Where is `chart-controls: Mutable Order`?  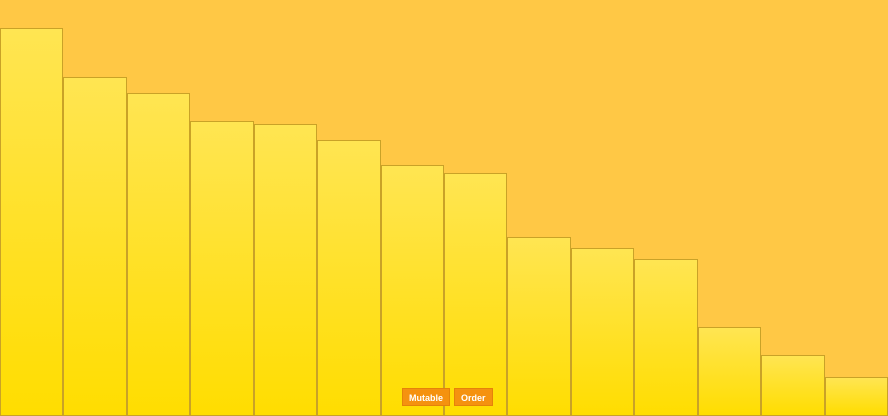
chart-controls: Mutable Order is located at coordinates (447, 397).